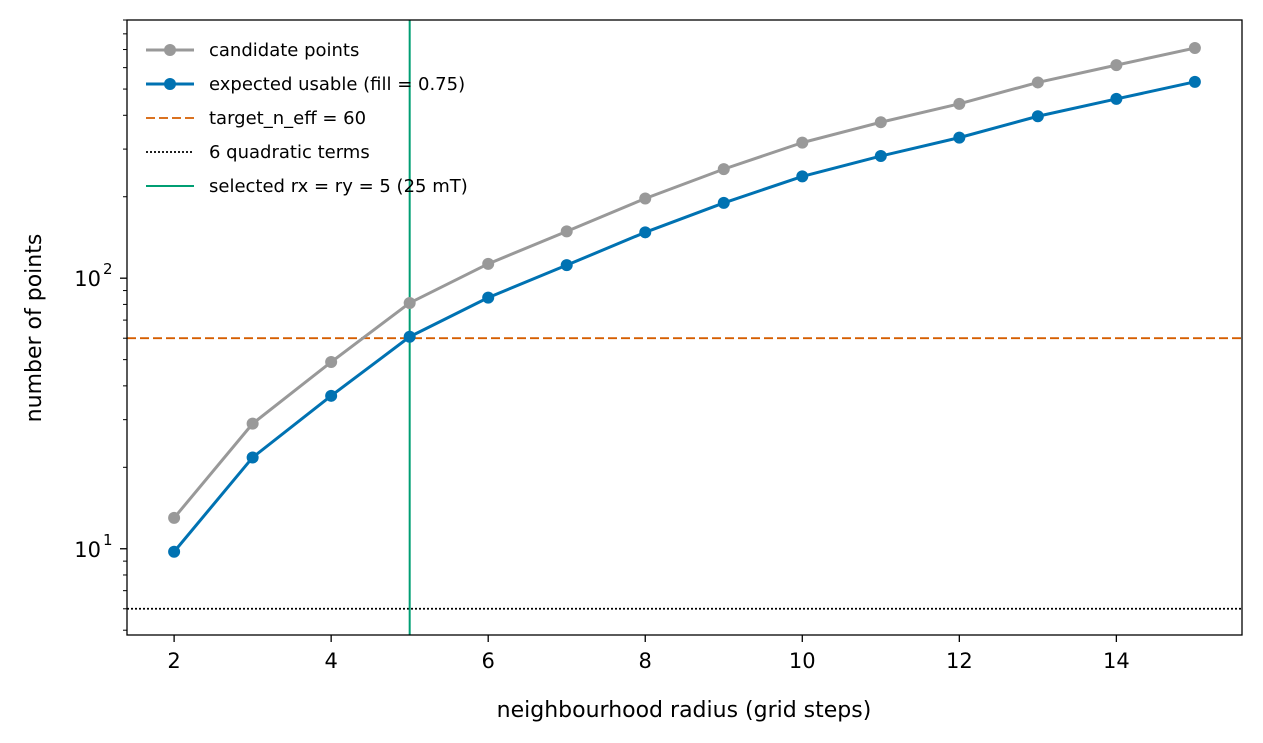  Describe the element at coordinates (645, 661) in the screenshot. I see `x-tick-label-3: 8` at that location.